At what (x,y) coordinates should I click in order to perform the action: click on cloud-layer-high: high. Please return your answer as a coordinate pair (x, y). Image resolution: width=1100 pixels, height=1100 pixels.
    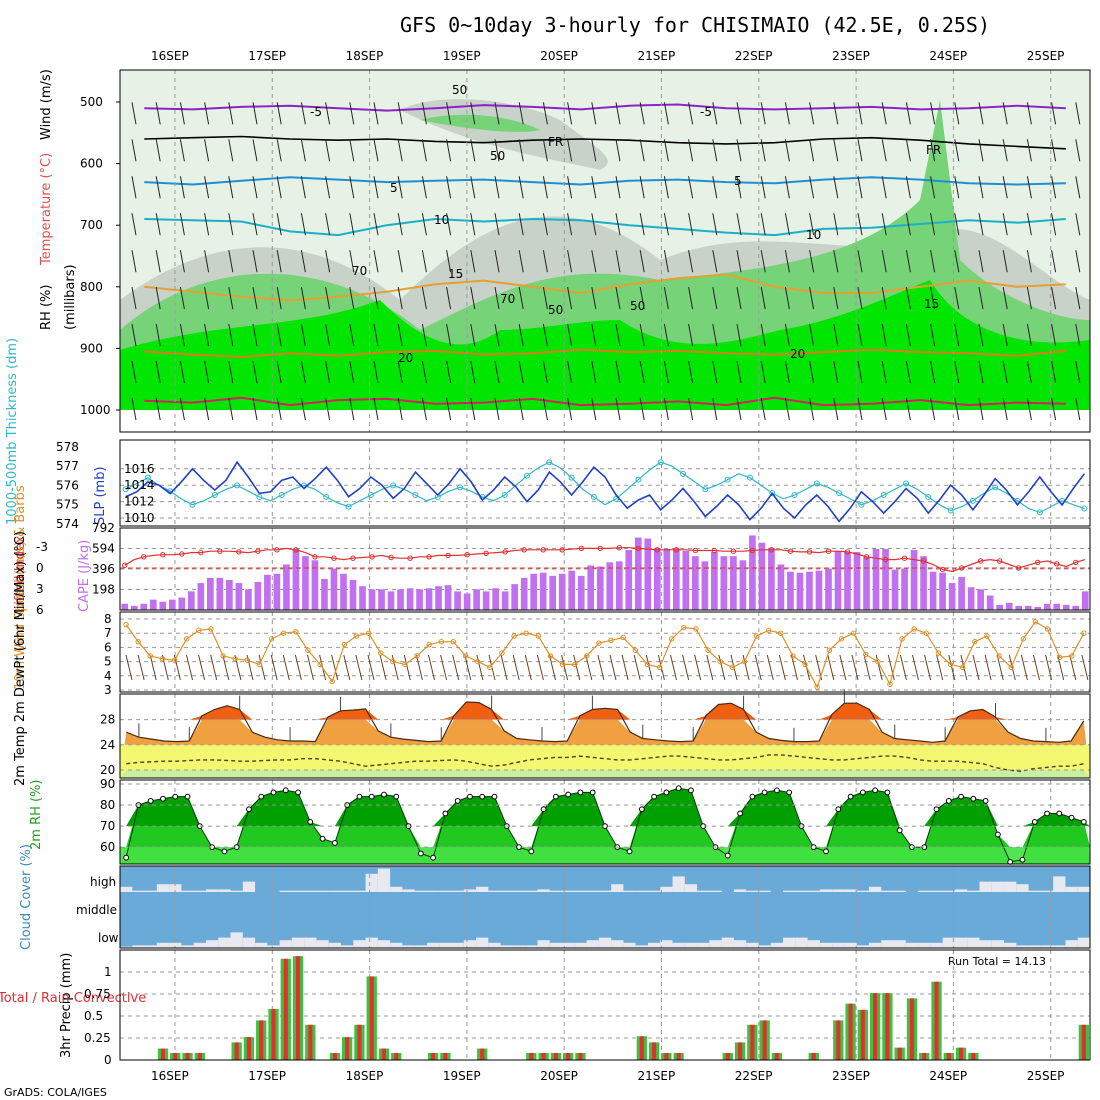
    Looking at the image, I should click on (103, 882).